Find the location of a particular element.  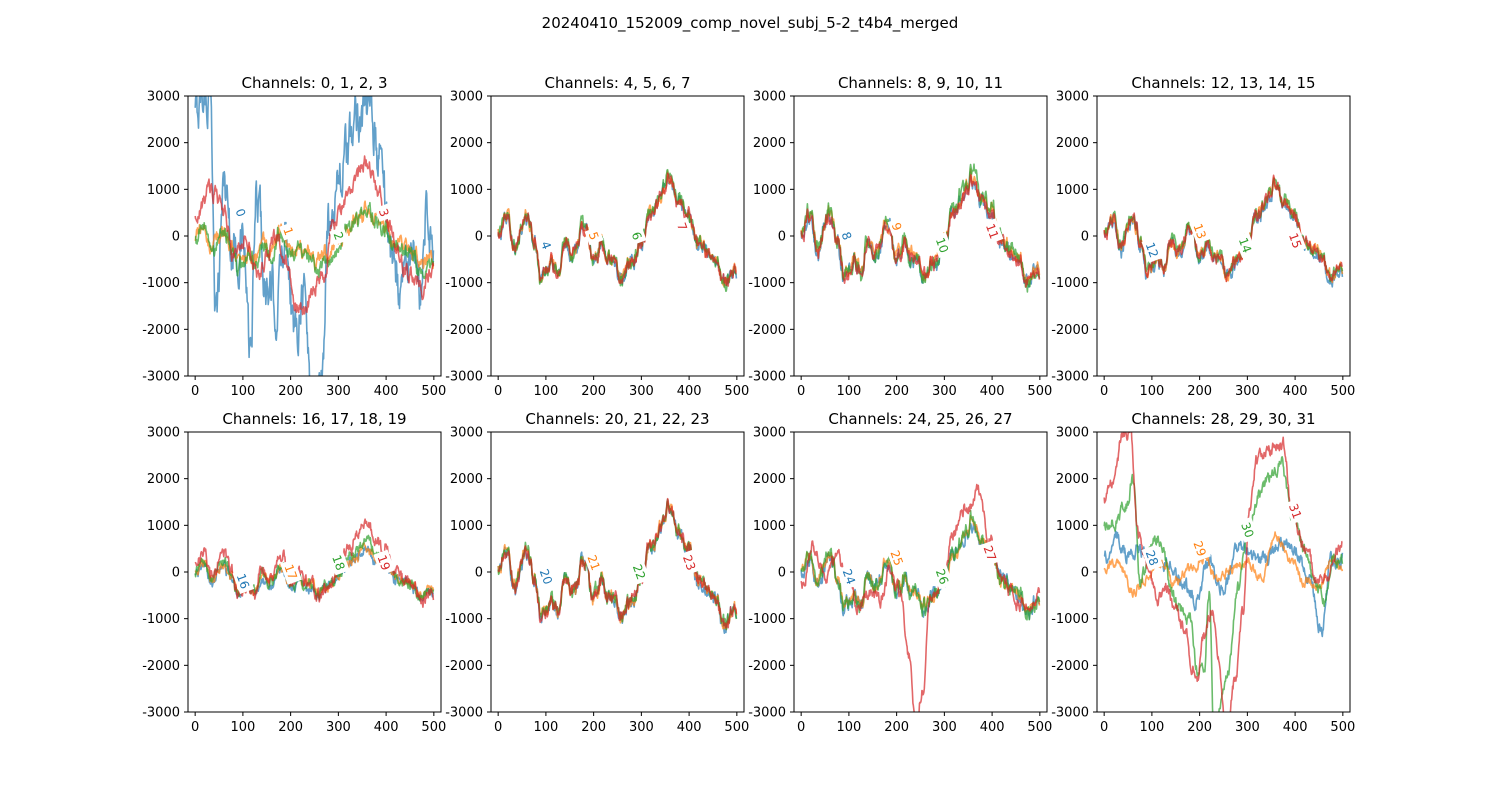

channel-label-10: 10 is located at coordinates (942, 245).